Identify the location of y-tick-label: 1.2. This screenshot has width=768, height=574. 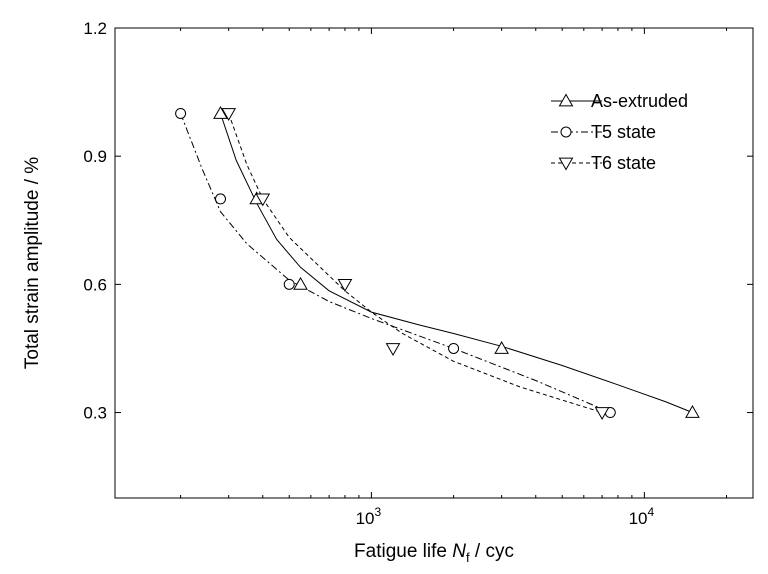
(95, 28).